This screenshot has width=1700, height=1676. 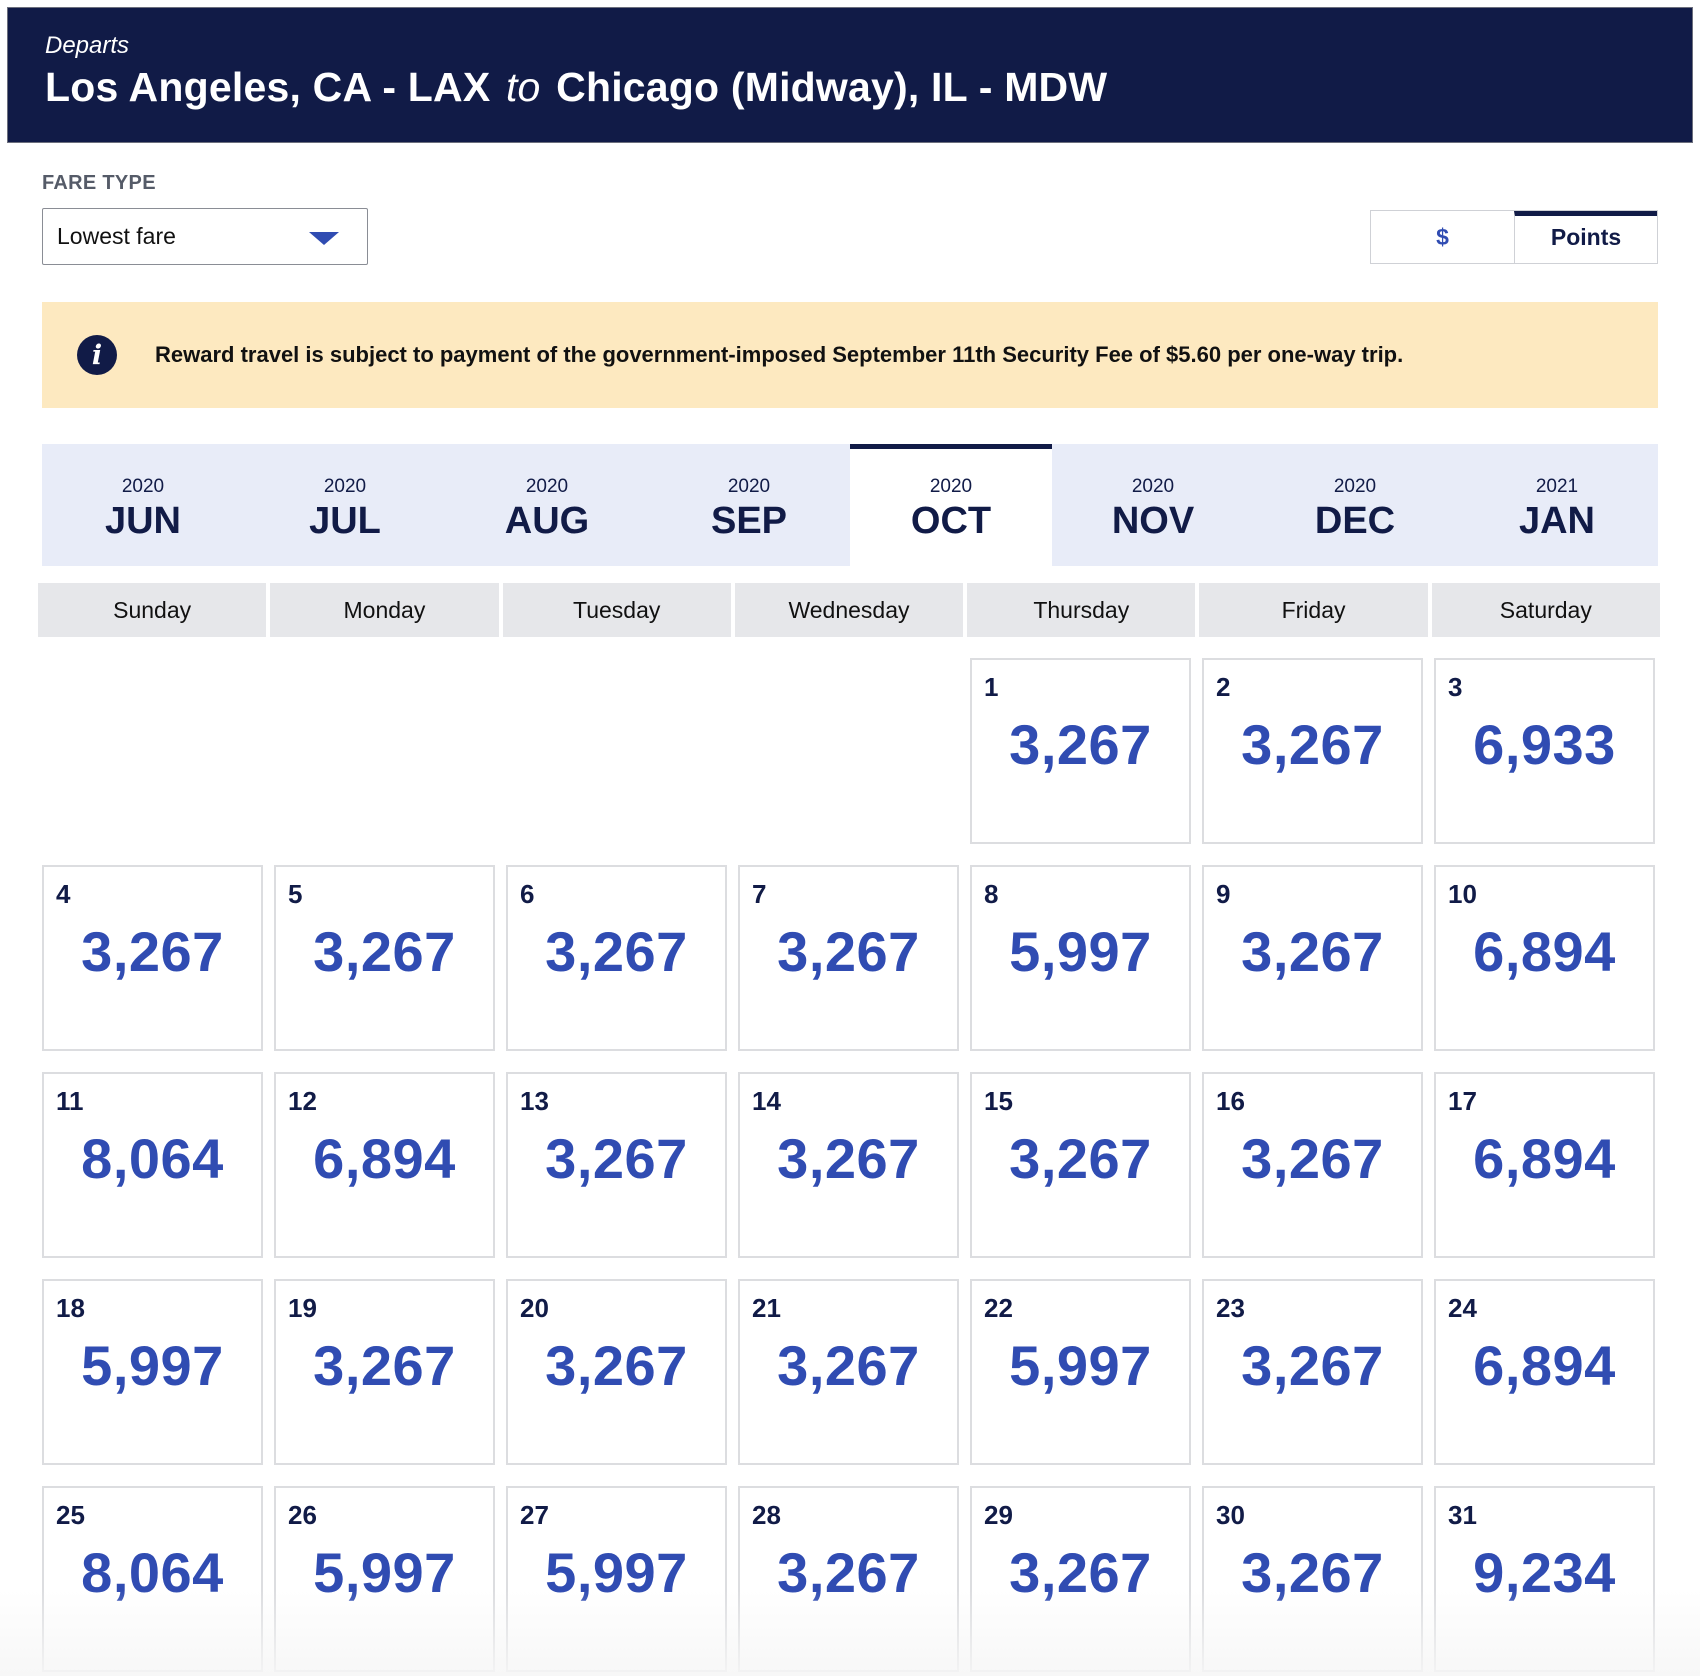 What do you see at coordinates (1312, 1579) in the screenshot?
I see `calendar-day-30: 30 3,267` at bounding box center [1312, 1579].